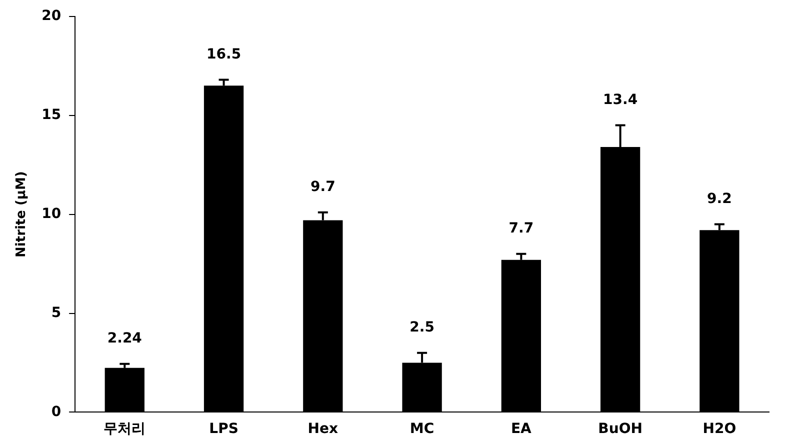 This screenshot has height=446, width=789. Describe the element at coordinates (620, 429) in the screenshot. I see `x-tick-label: BuOH` at that location.